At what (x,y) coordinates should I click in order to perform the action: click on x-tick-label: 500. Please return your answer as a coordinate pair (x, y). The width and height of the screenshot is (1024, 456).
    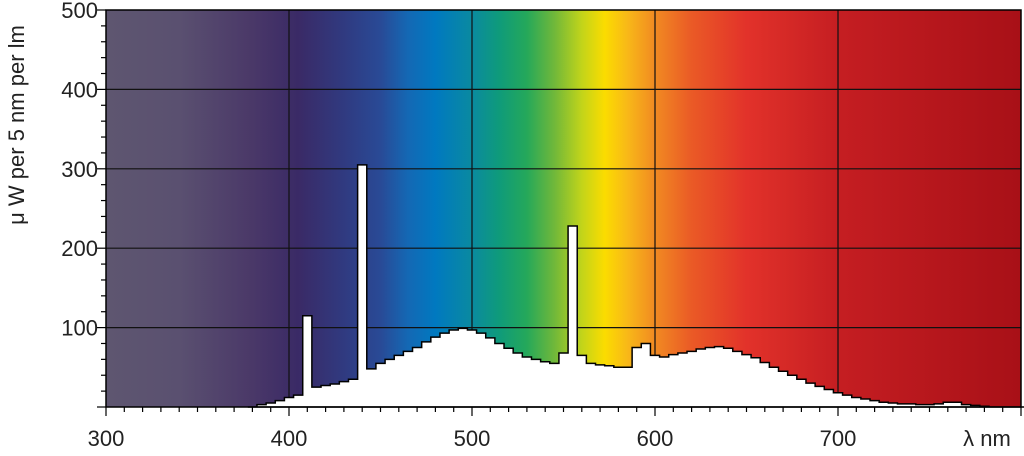
    Looking at the image, I should click on (472, 438).